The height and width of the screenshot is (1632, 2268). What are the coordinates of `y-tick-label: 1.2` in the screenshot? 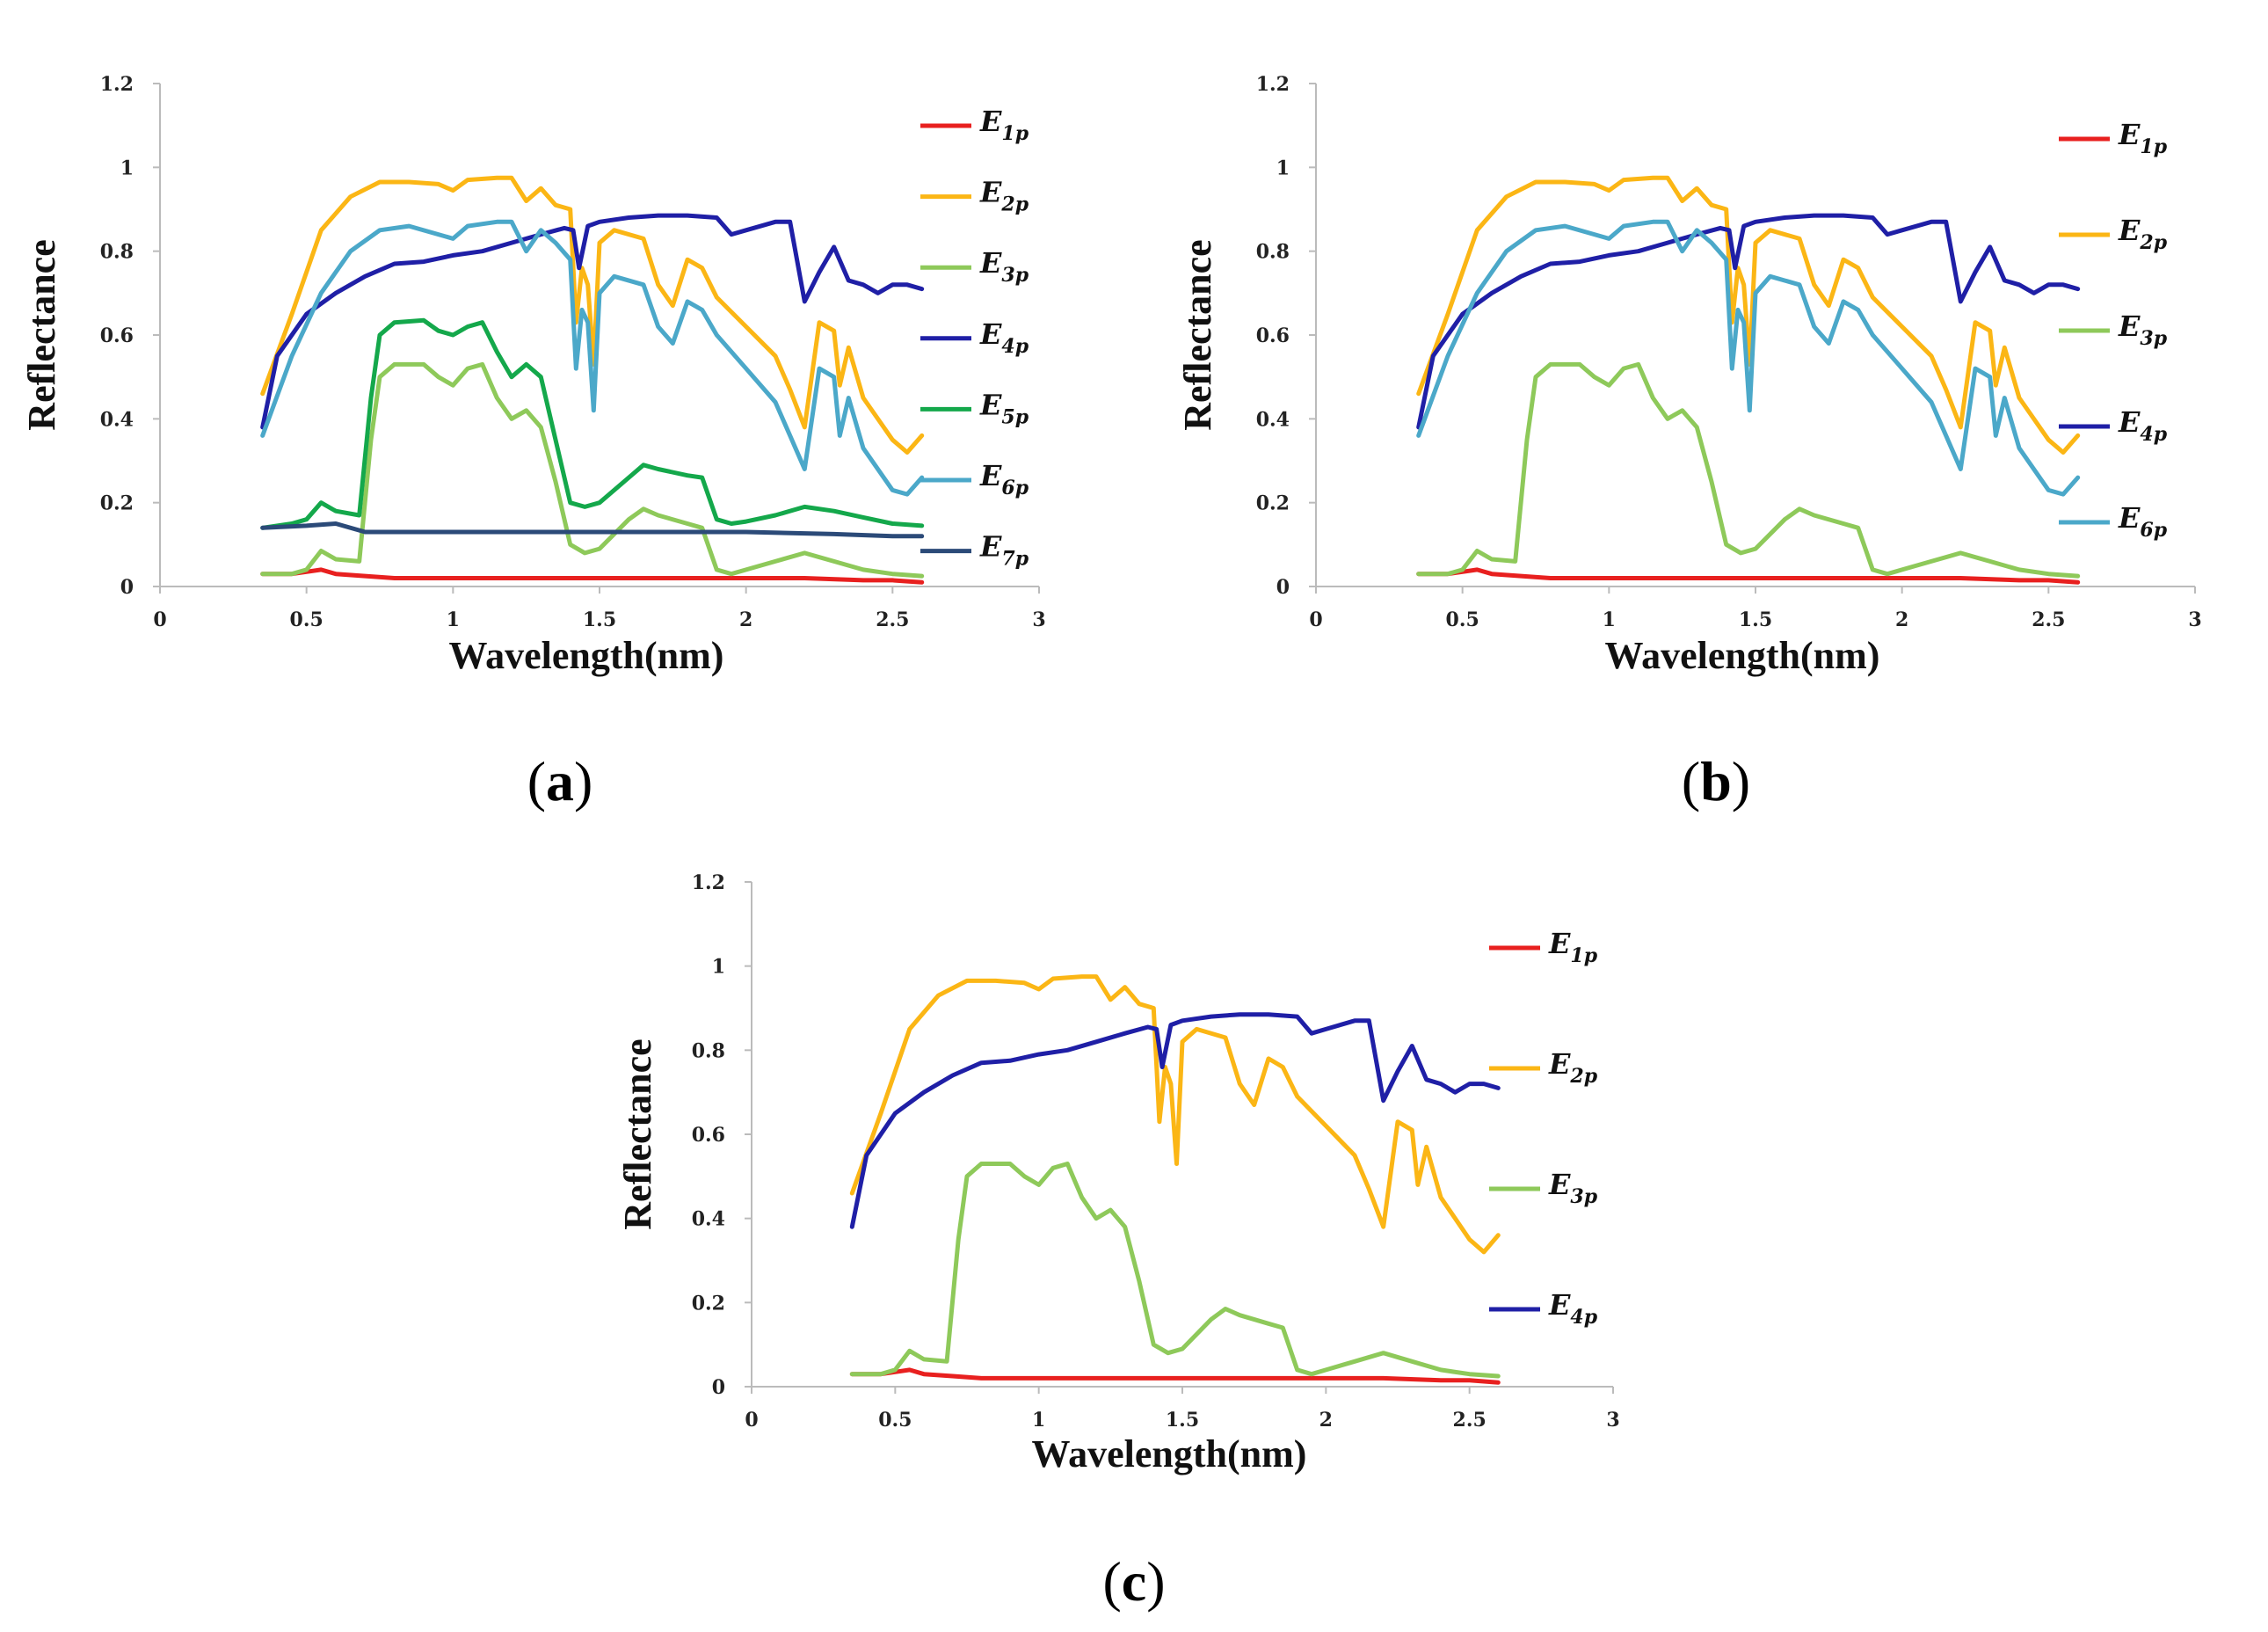 It's located at (1273, 84).